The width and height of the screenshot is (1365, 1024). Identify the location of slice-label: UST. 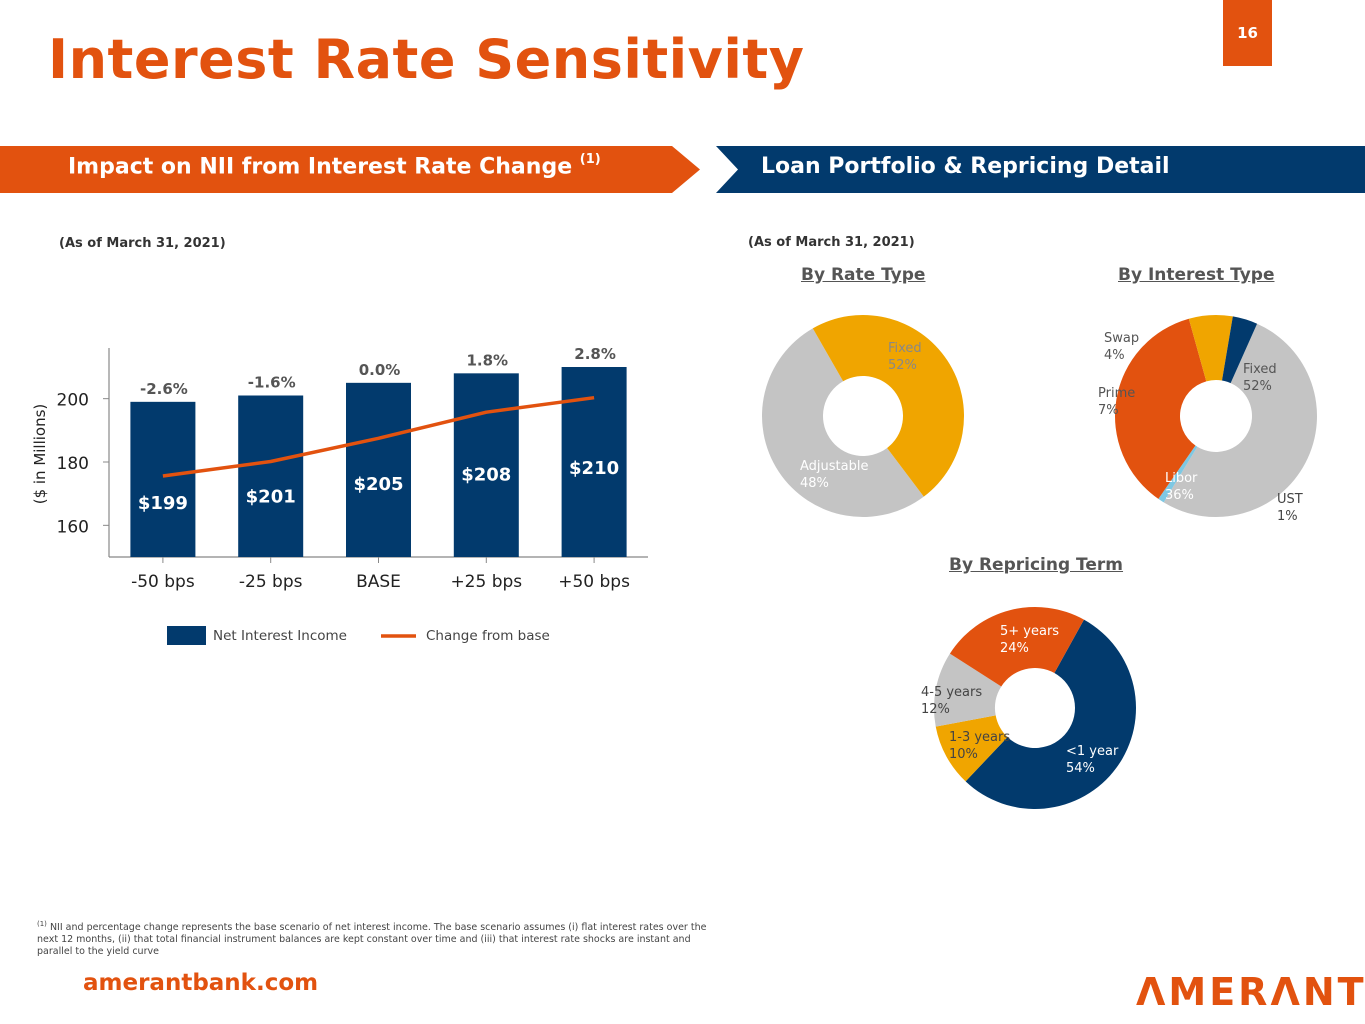
(1290, 499).